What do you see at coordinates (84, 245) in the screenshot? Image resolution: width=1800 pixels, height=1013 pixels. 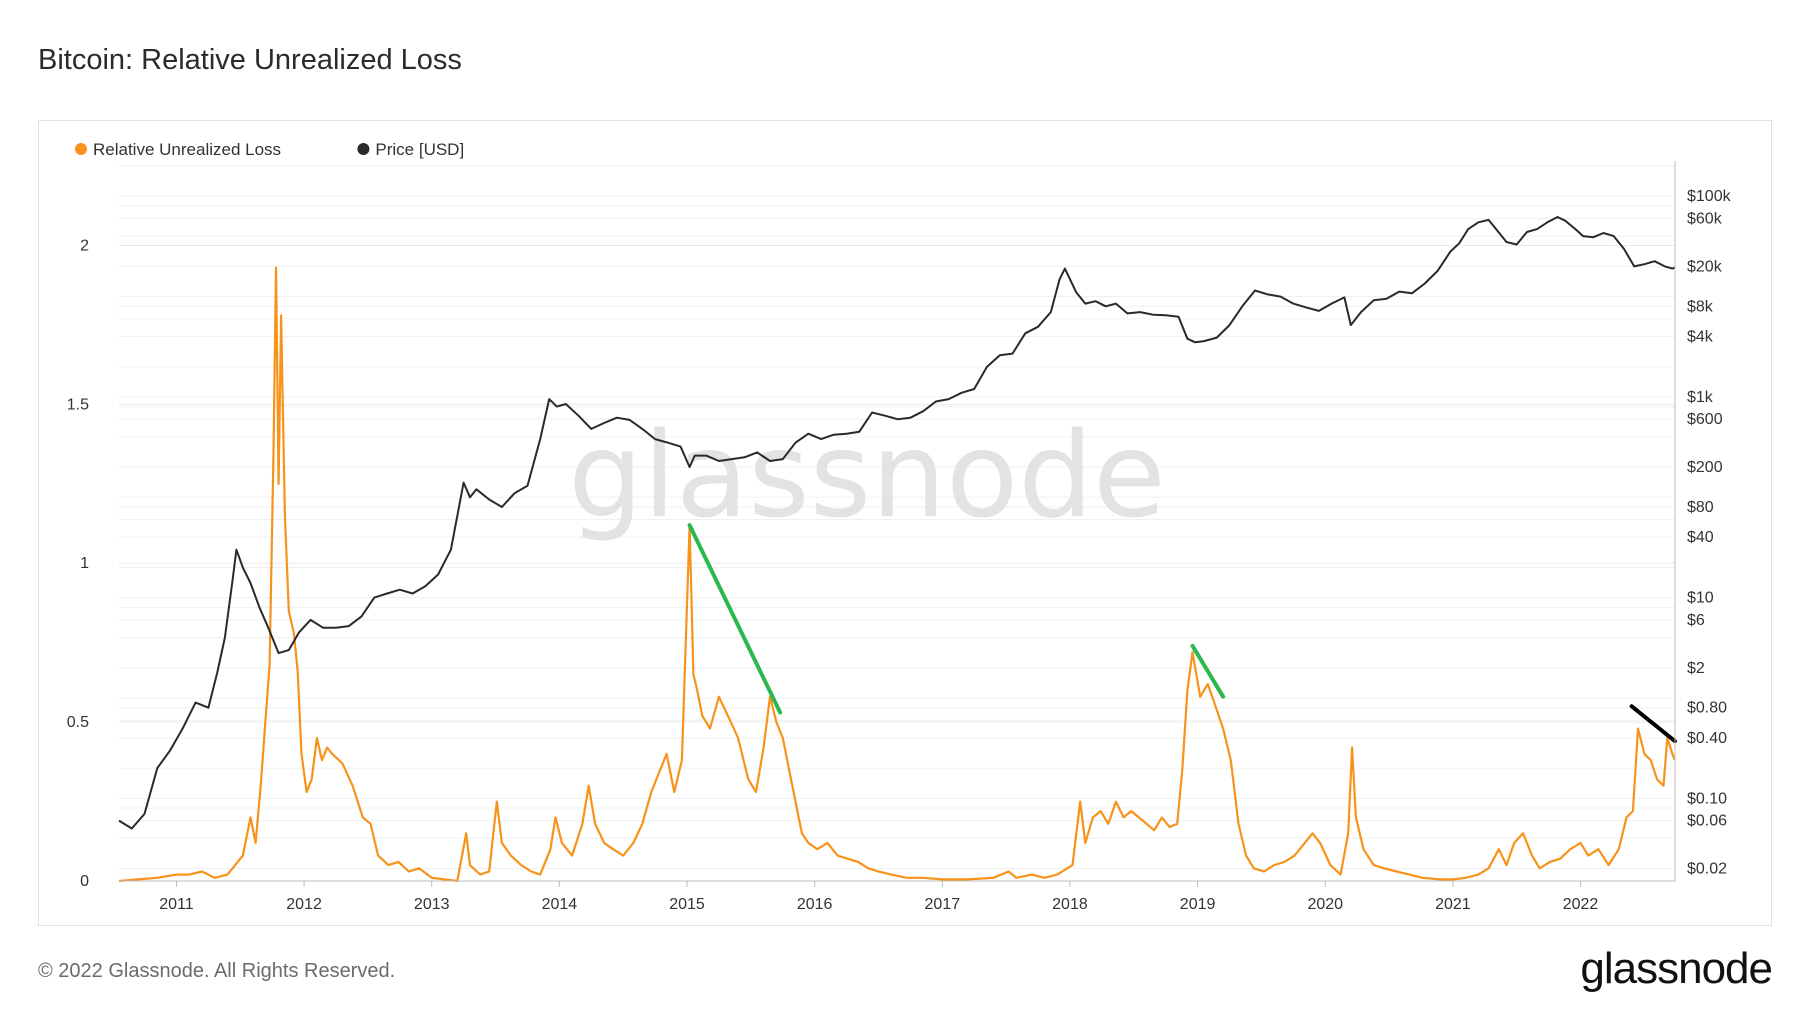 I see `y-left-tick-label: 2` at bounding box center [84, 245].